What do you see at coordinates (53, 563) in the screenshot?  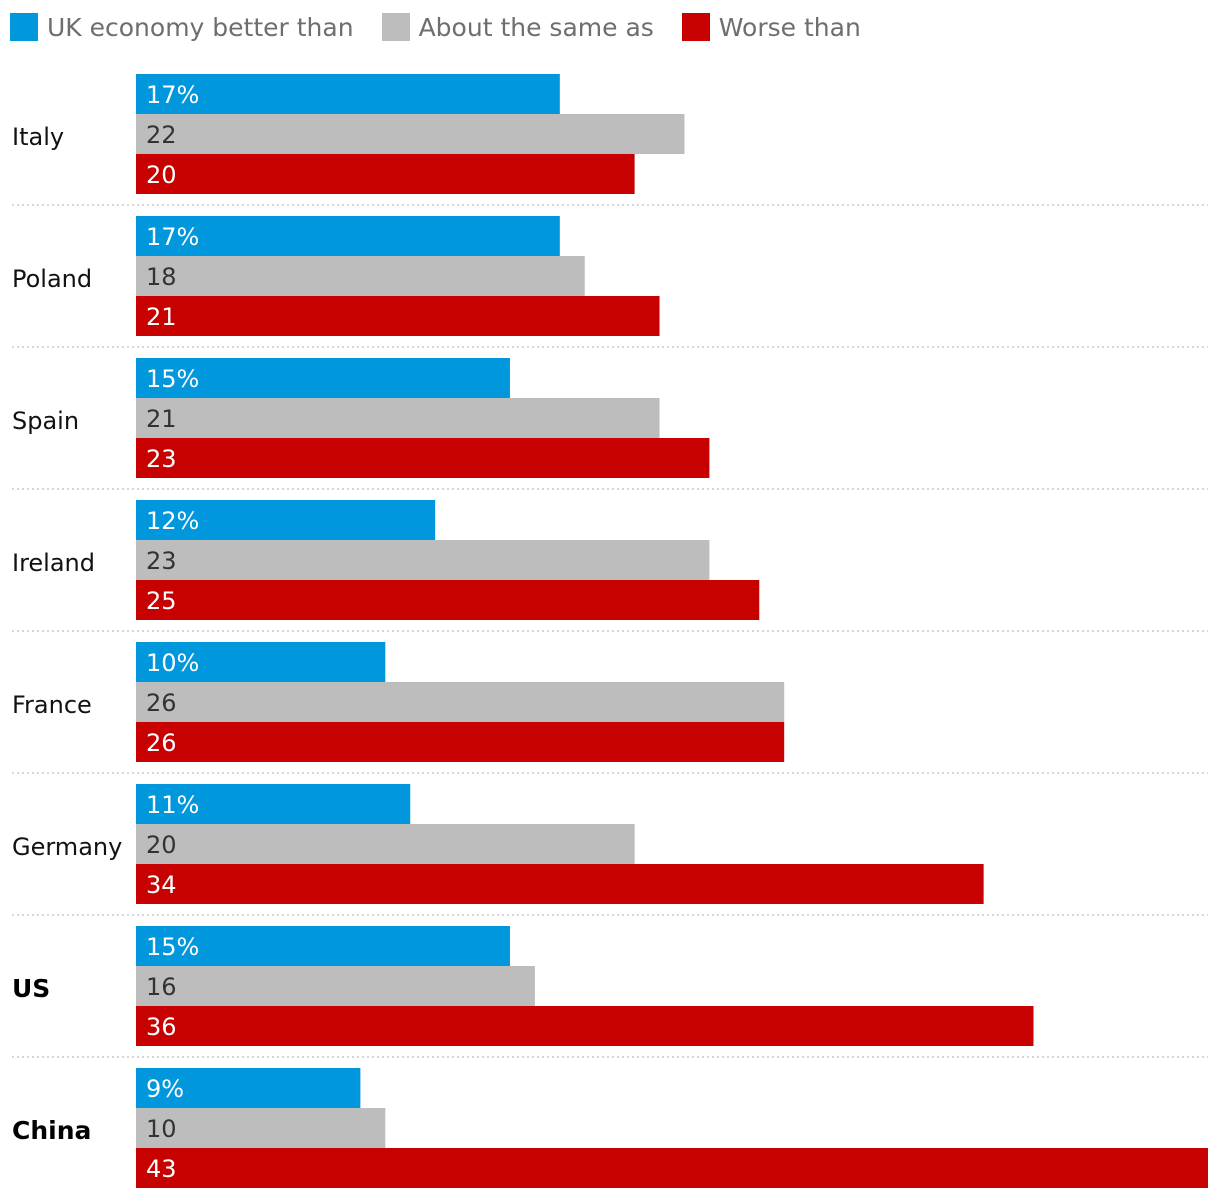 I see `category-label-ireland: Ireland` at bounding box center [53, 563].